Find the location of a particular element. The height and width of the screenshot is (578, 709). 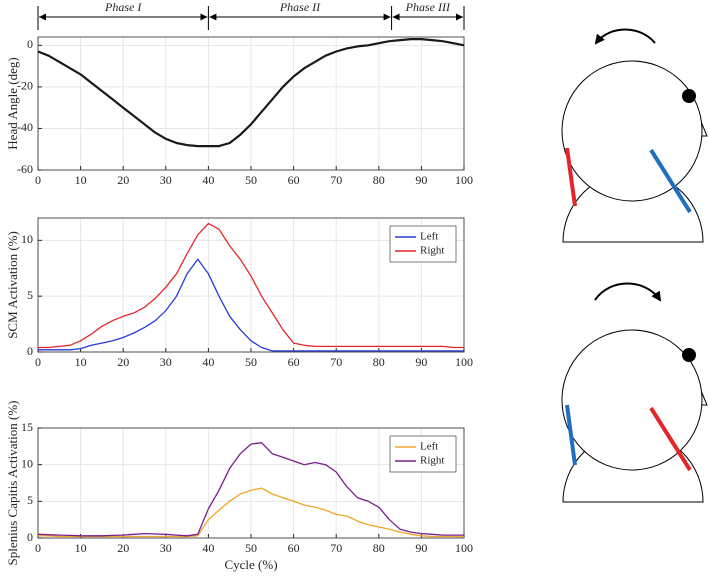

y-axis-label: Head Angle (deg) is located at coordinates (12, 103).